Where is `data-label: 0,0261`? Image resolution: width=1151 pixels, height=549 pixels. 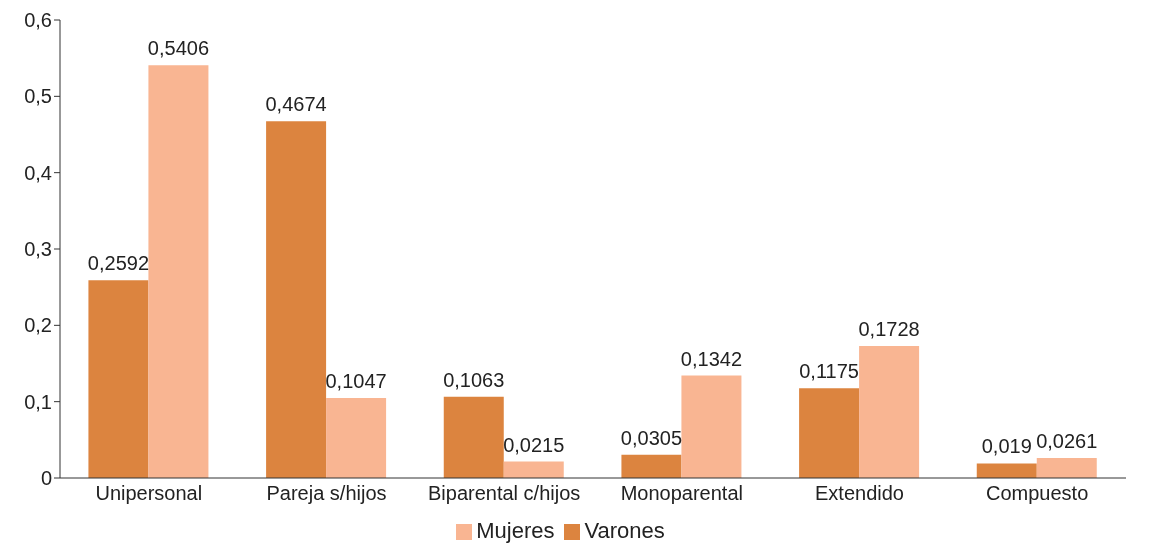 data-label: 0,0261 is located at coordinates (1067, 441).